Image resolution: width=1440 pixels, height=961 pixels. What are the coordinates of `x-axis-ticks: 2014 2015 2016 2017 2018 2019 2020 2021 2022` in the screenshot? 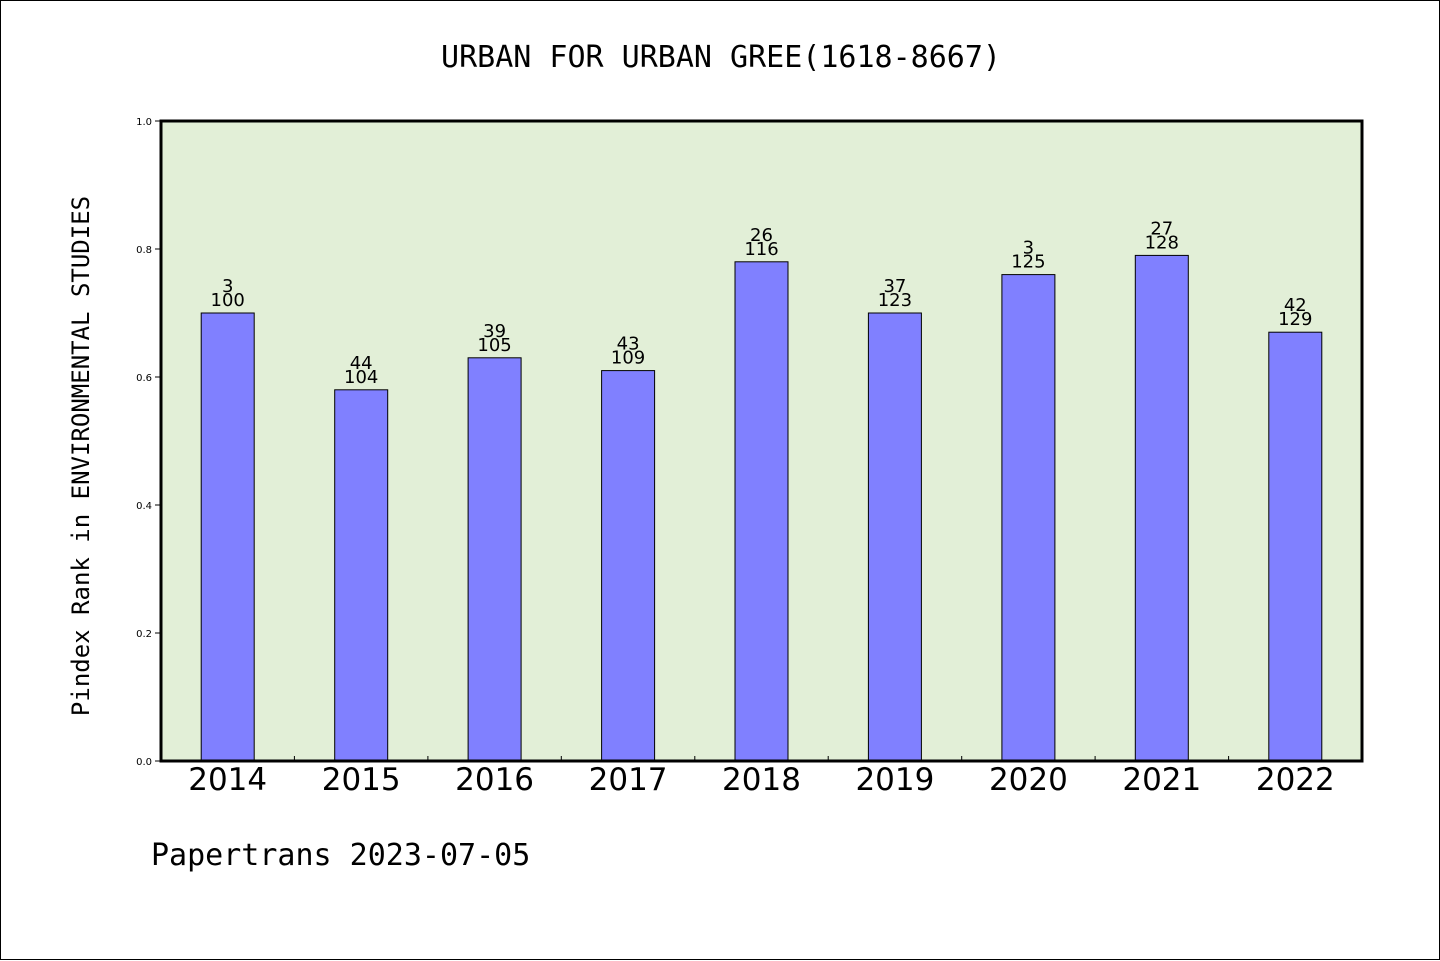 It's located at (761, 777).